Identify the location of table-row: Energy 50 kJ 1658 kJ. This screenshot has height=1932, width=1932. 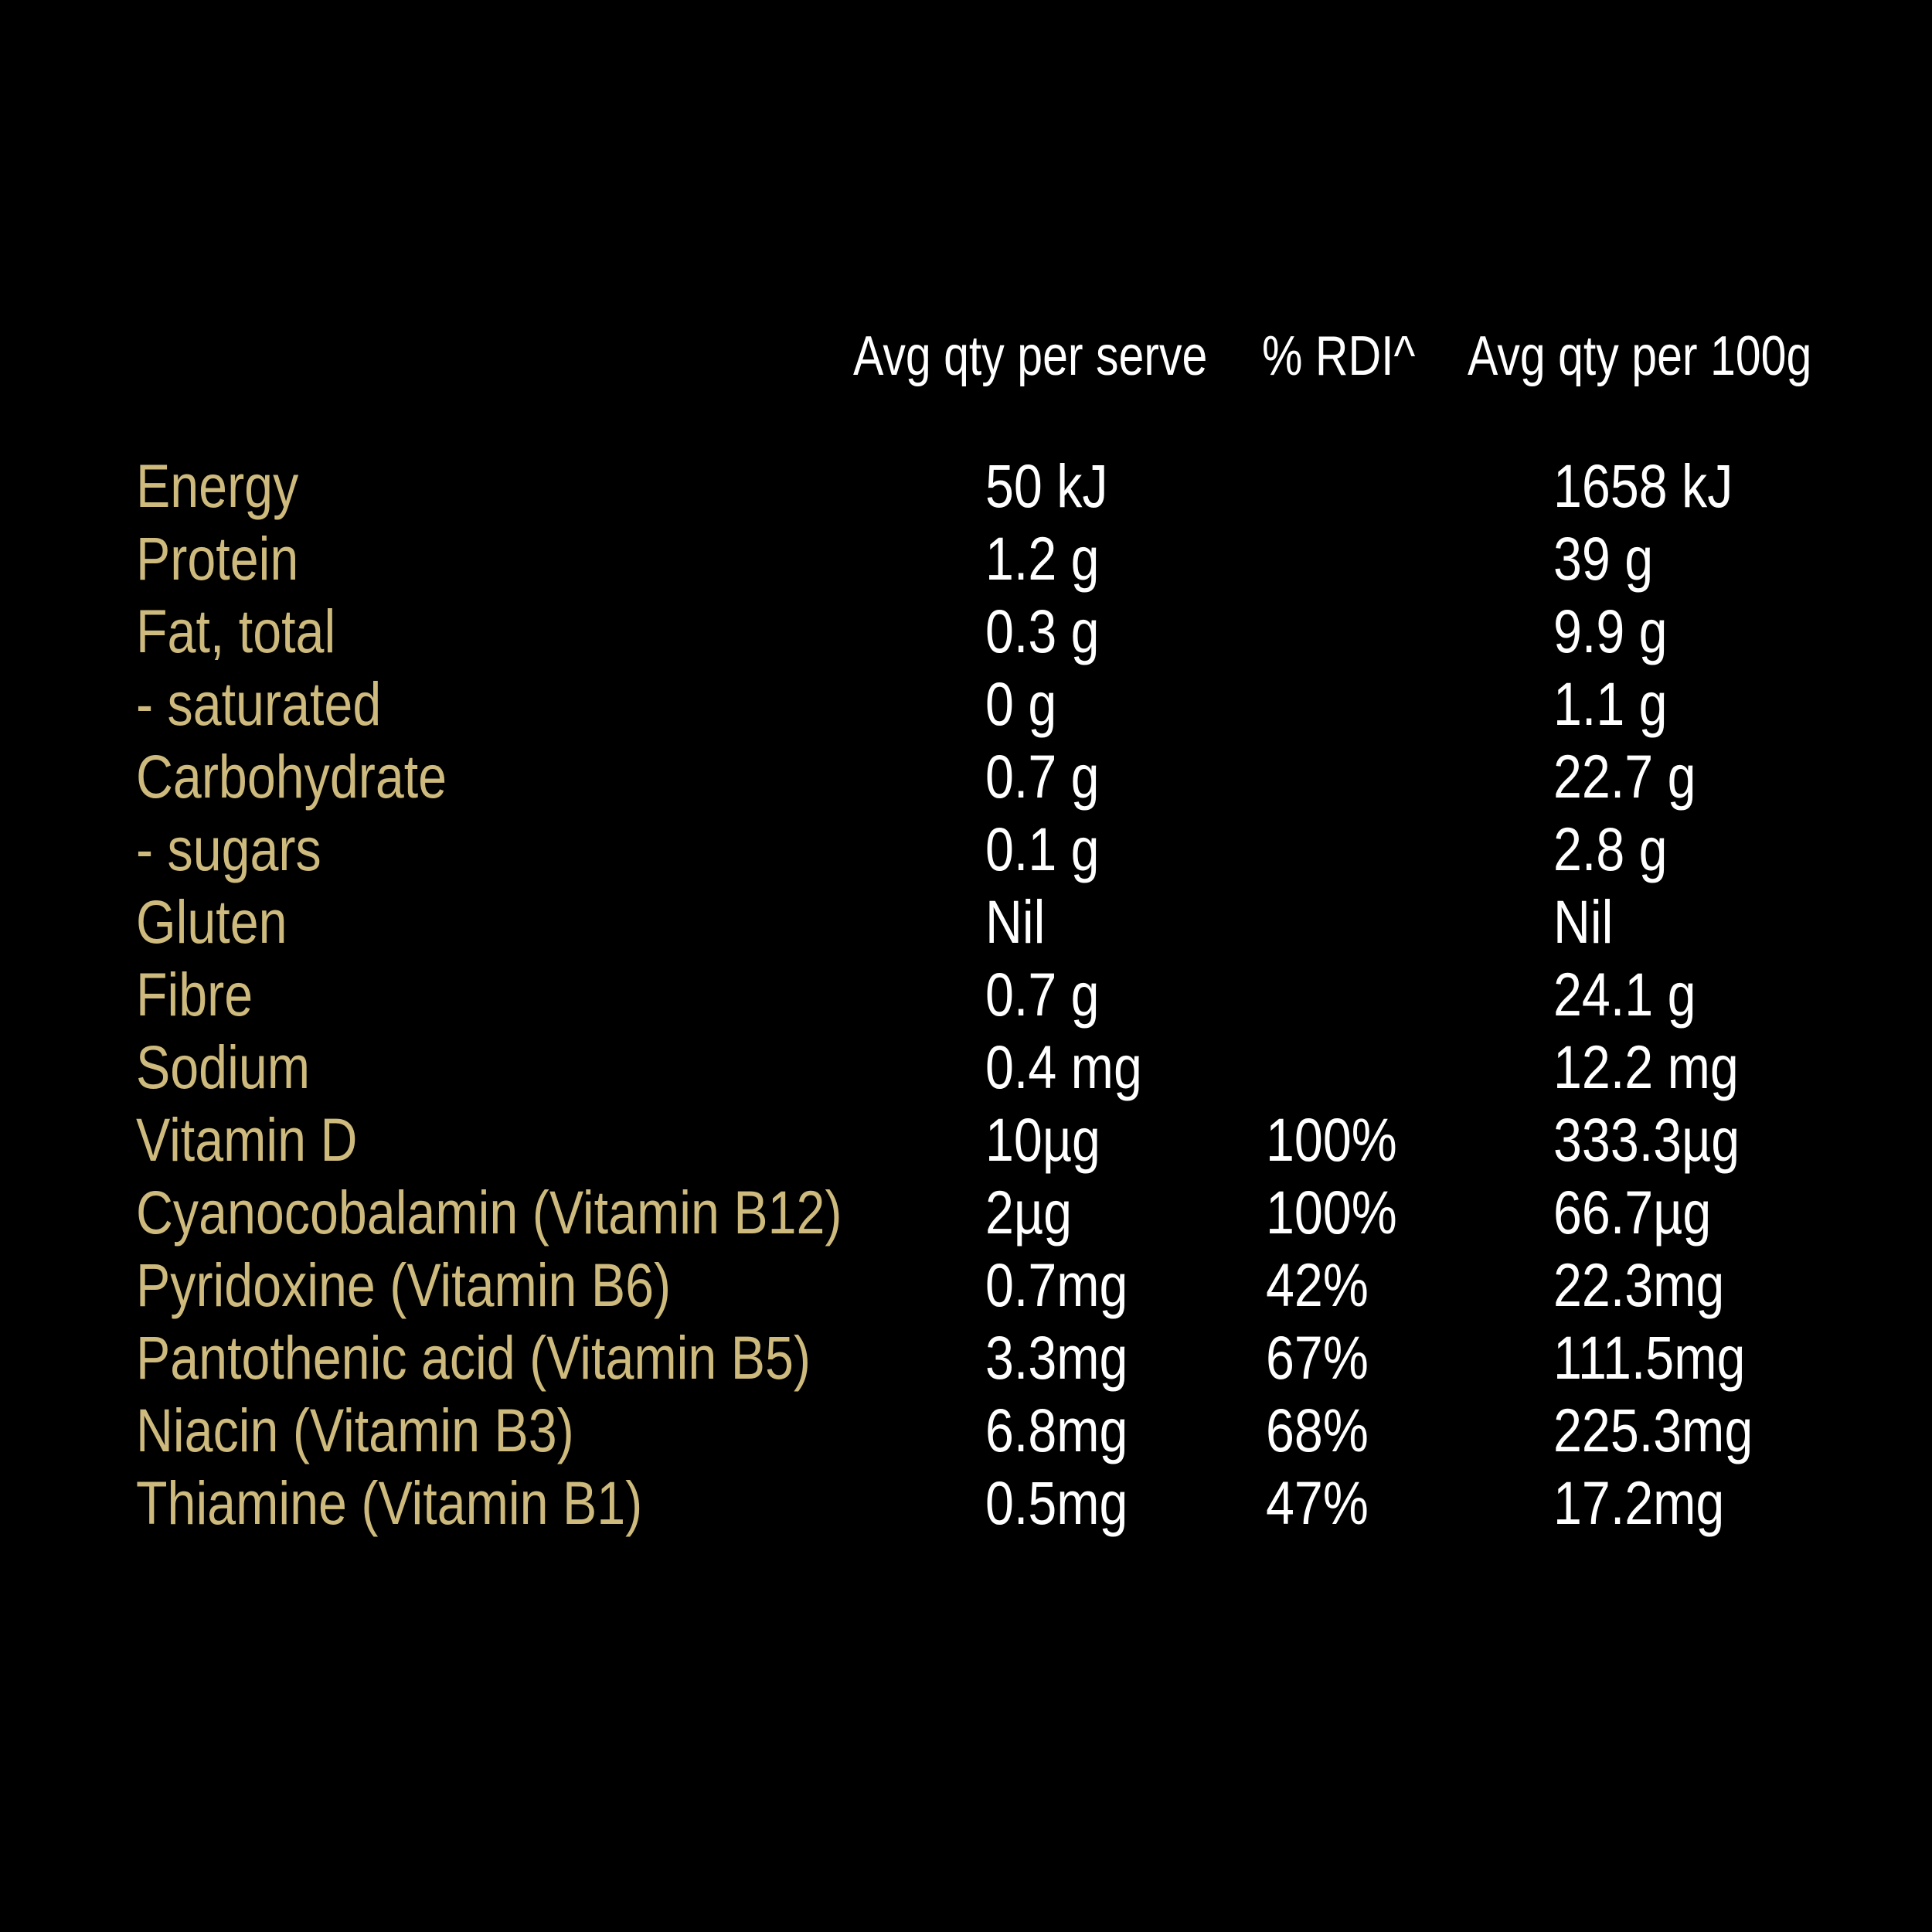
(966, 486).